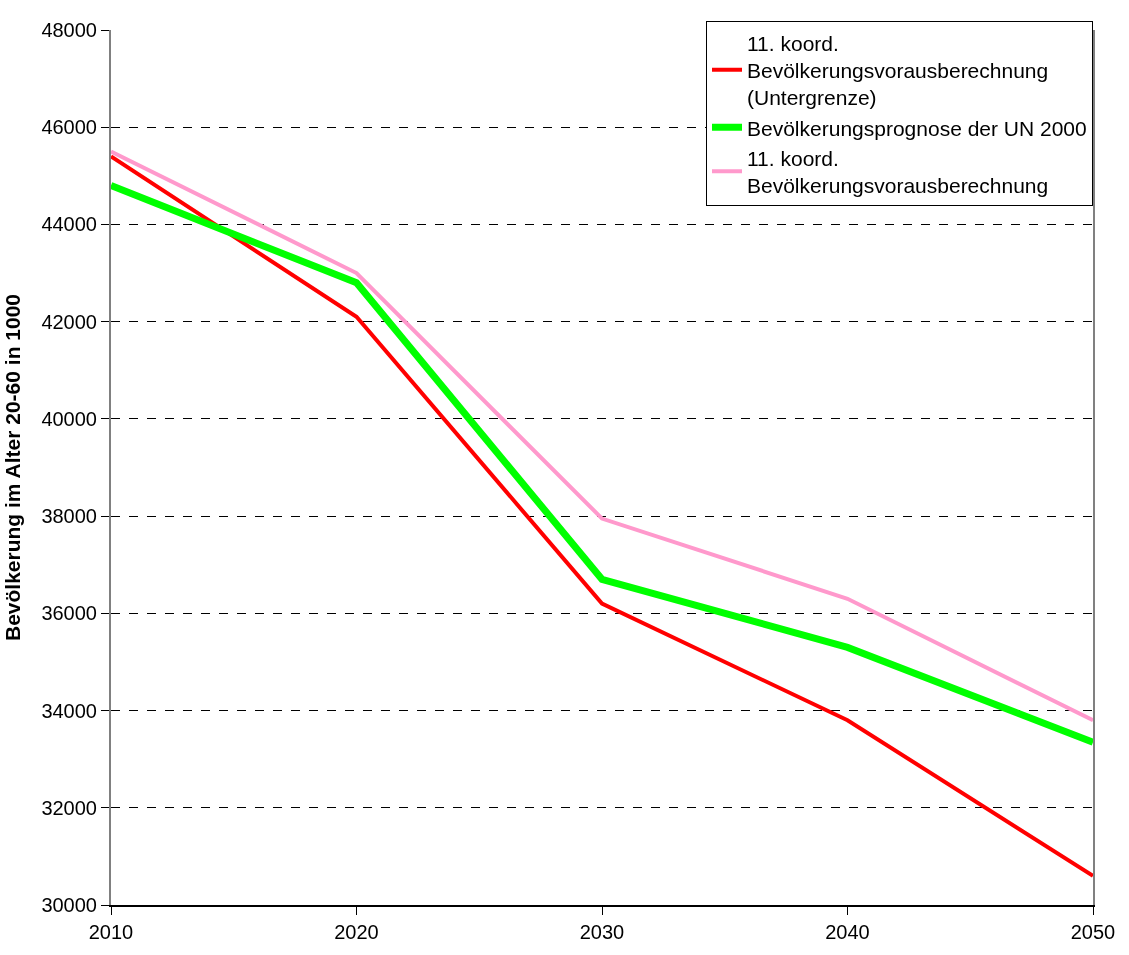 Image resolution: width=1129 pixels, height=955 pixels. What do you see at coordinates (69, 127) in the screenshot?
I see `y-tick-label: 46000` at bounding box center [69, 127].